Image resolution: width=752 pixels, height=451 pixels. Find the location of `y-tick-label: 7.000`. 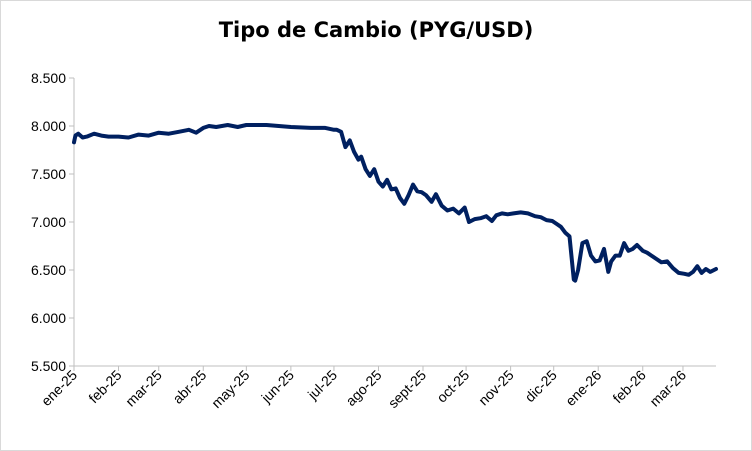

y-tick-label: 7.000 is located at coordinates (48, 222).